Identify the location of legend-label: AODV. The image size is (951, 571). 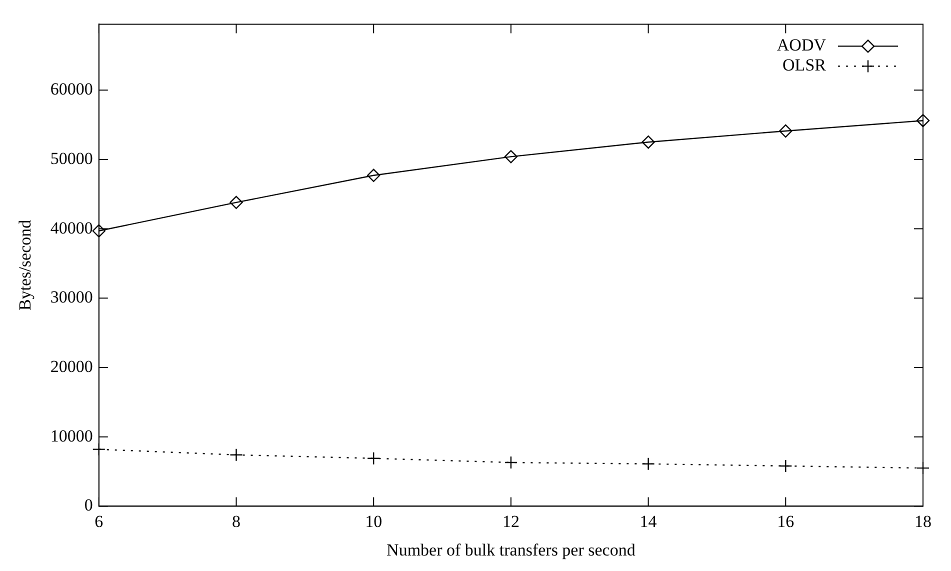
(801, 45).